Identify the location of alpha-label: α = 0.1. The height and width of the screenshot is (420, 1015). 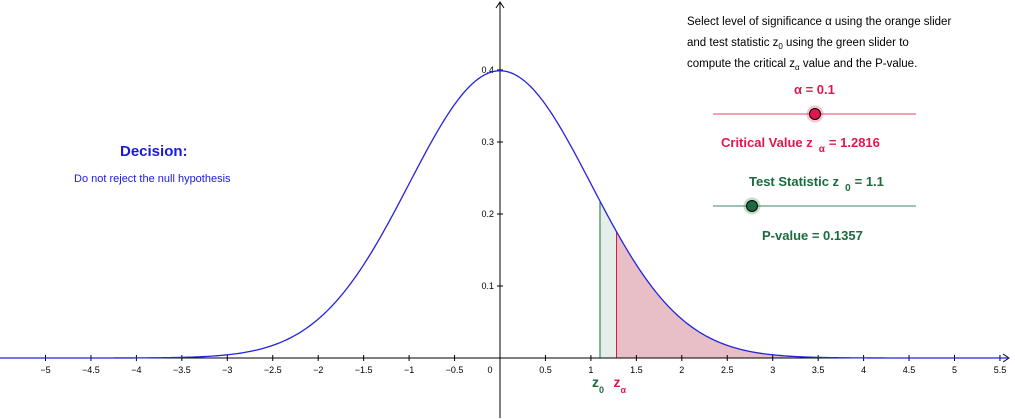
(814, 89).